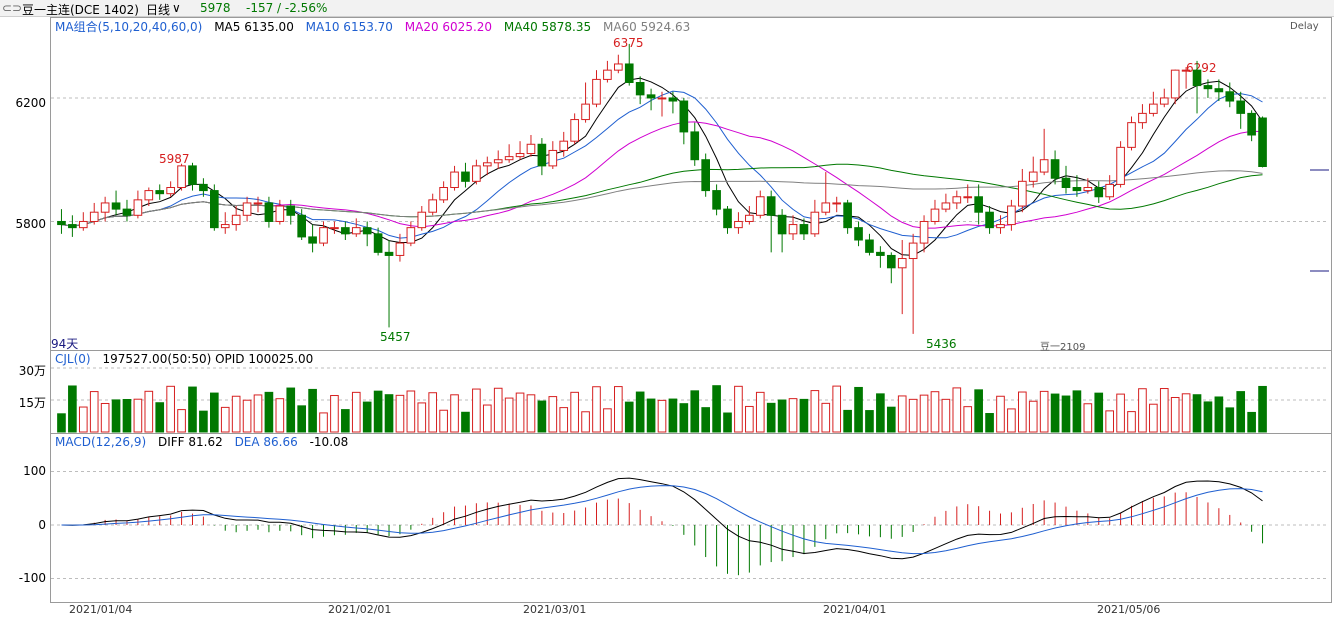 The height and width of the screenshot is (619, 1334). I want to click on macd-tick-100: 100, so click(34, 471).